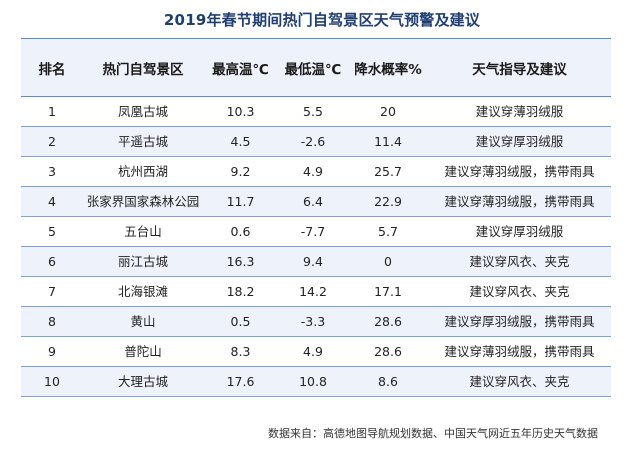 Image resolution: width=644 pixels, height=453 pixels. I want to click on rain-probability-cell: 8.6, so click(388, 381).